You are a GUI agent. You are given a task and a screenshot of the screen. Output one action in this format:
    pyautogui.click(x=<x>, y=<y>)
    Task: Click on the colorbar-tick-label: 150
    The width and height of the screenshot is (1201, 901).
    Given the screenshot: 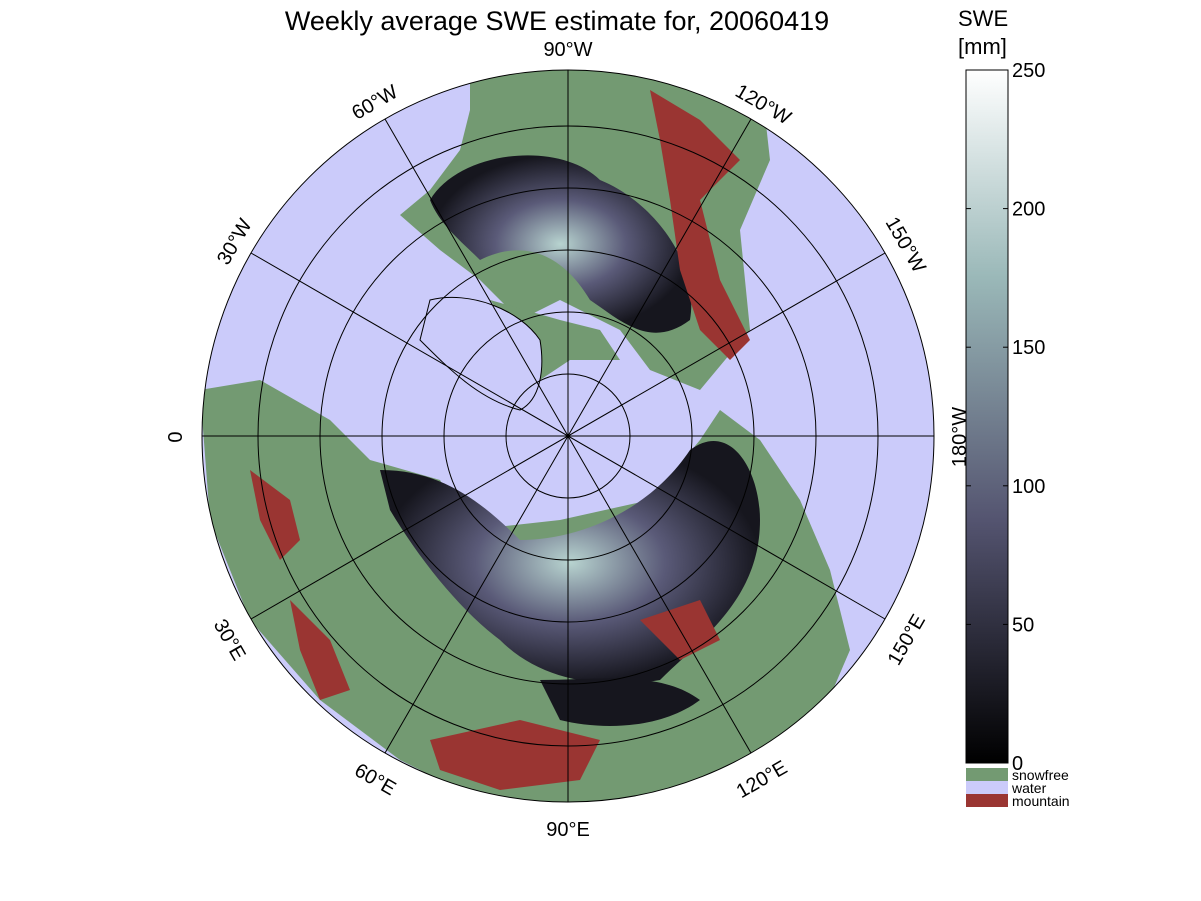 What is the action you would take?
    pyautogui.click(x=1028, y=348)
    